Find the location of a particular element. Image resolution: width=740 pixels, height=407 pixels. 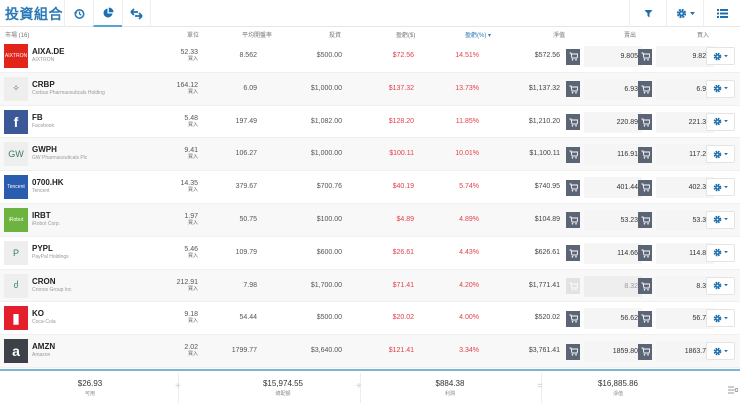

buy-button: 117.23 is located at coordinates (676, 155).